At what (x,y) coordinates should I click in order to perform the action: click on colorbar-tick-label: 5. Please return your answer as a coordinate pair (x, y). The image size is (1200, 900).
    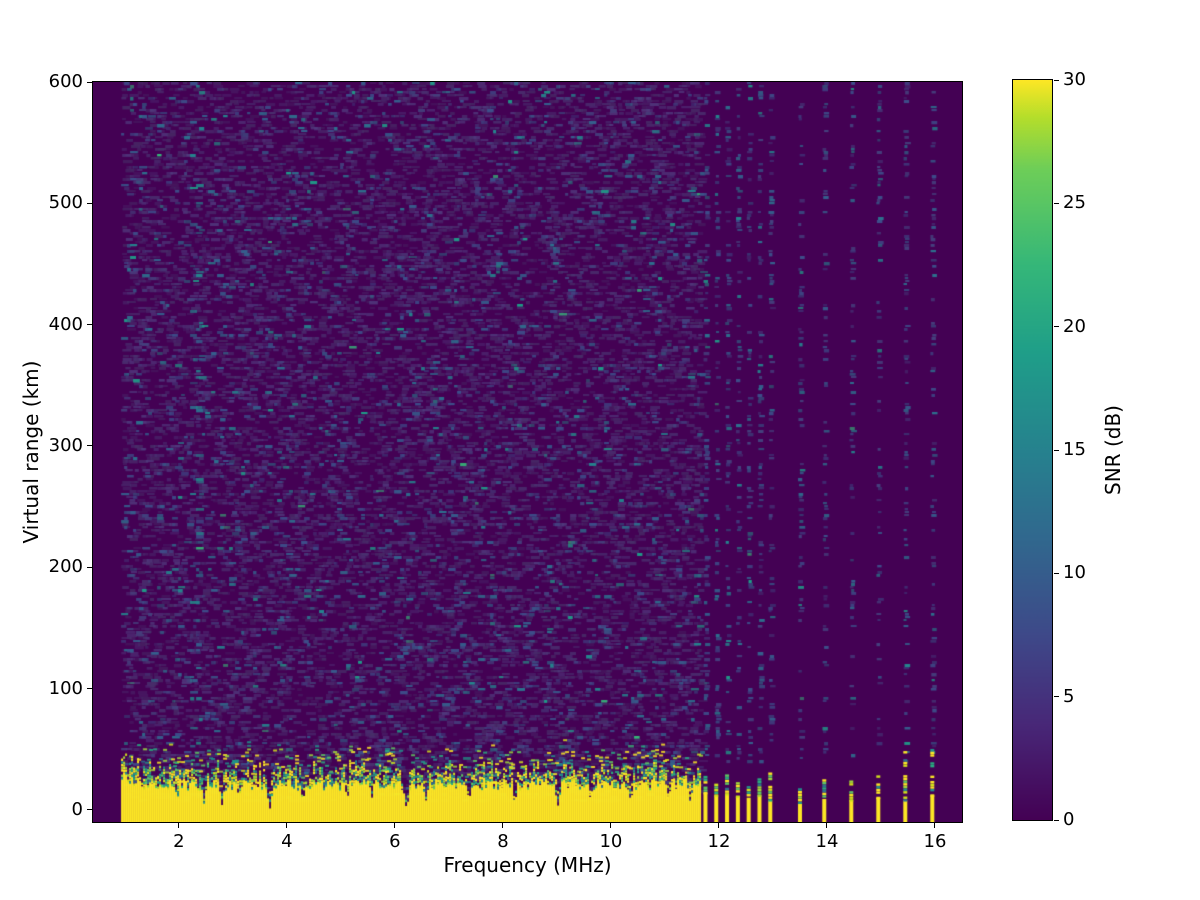
    Looking at the image, I should click on (1069, 696).